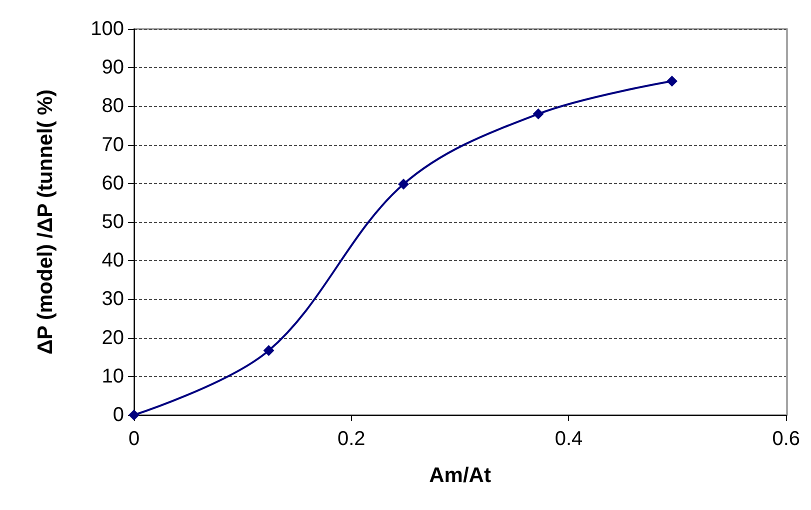  I want to click on y-tick-label: 10, so click(113, 376).